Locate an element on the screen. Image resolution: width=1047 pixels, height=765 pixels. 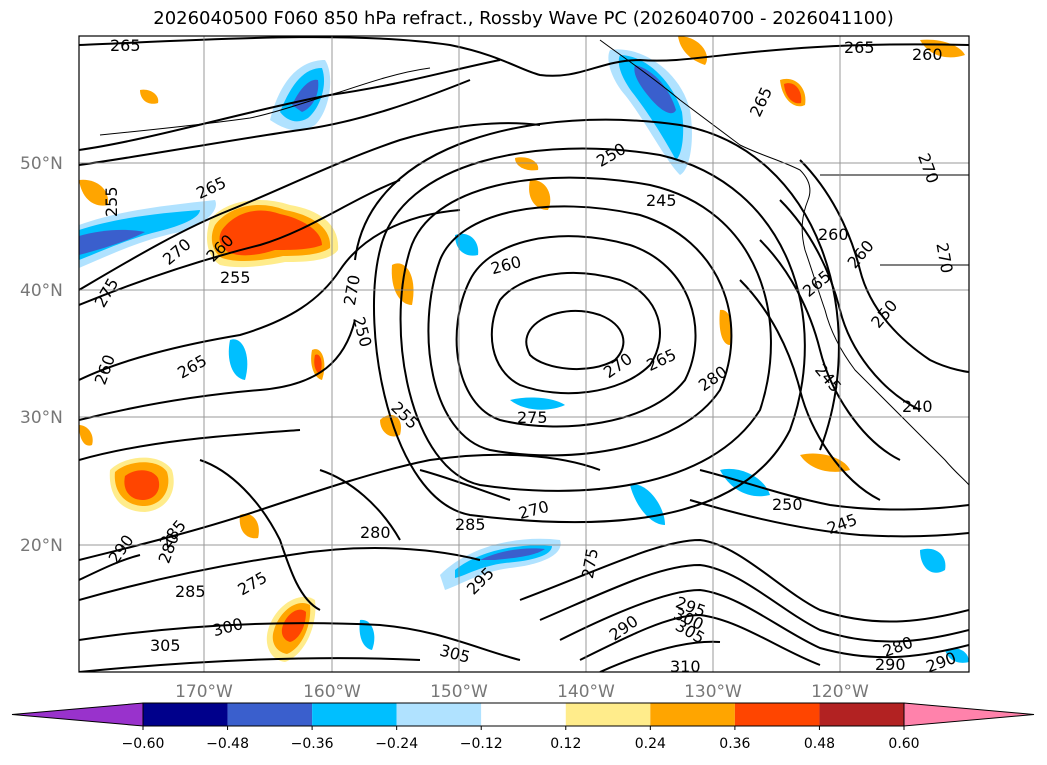
colorbar-tick-label: 0.60 is located at coordinates (903, 744).